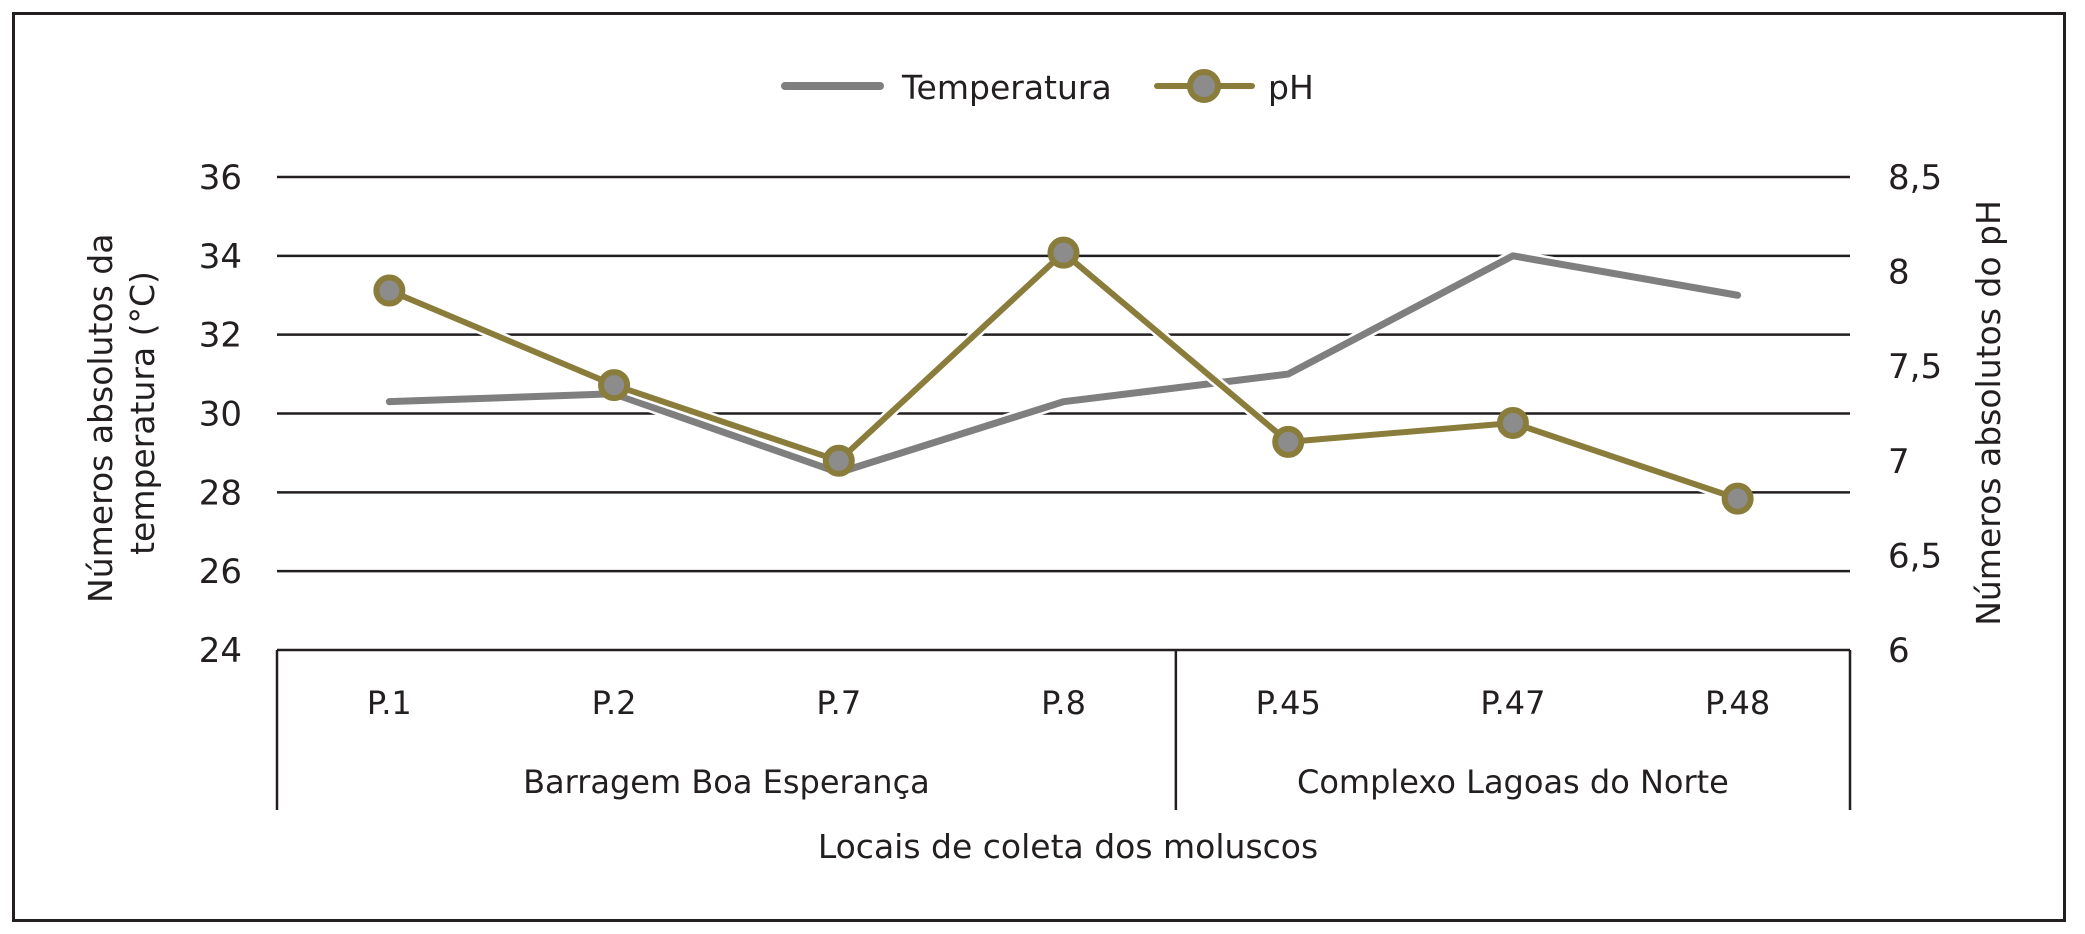 The height and width of the screenshot is (934, 2085). I want to click on category-label: P.47, so click(1512, 703).